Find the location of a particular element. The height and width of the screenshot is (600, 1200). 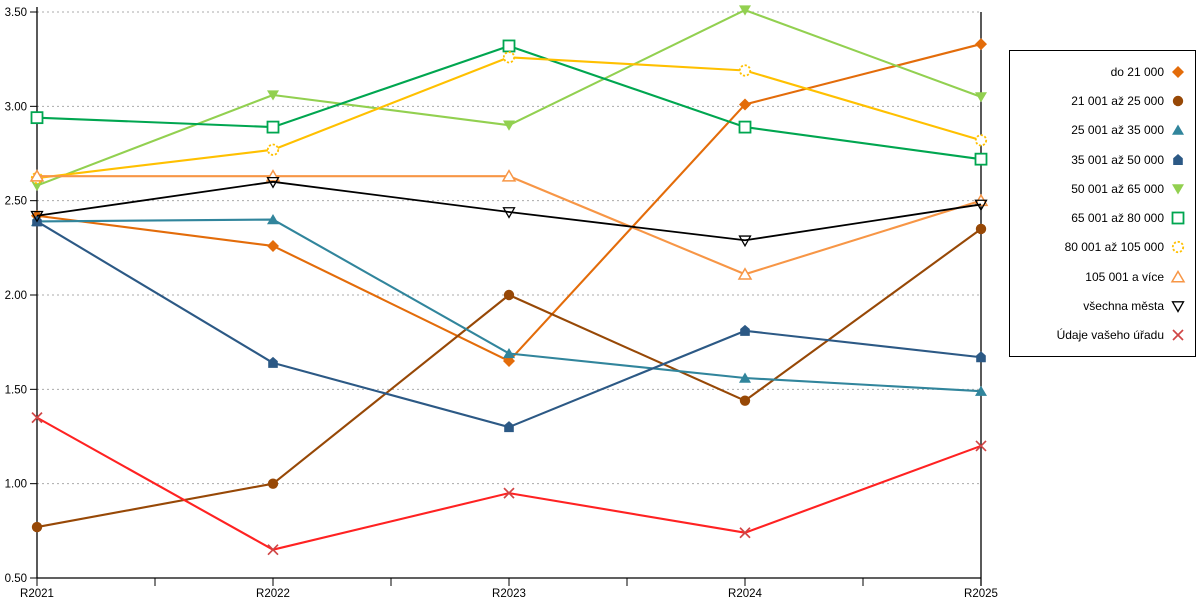

legend-item-label: 80 001 až 105 000 is located at coordinates (1114, 247).